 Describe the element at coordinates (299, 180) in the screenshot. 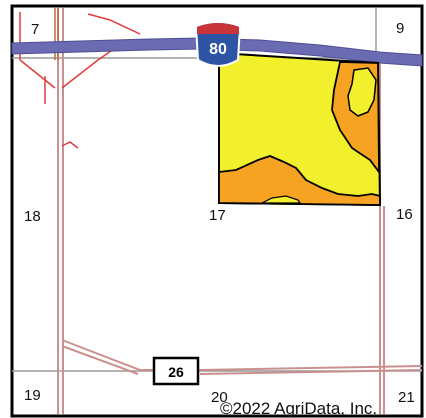

I see `soil-unit-secondary-s` at that location.